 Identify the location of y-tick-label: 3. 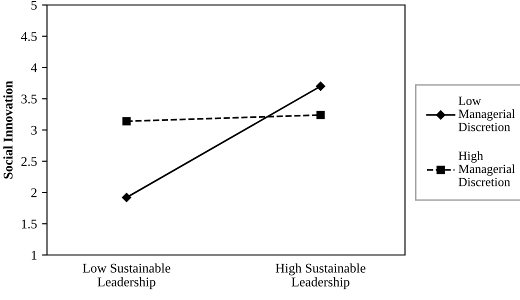
(34, 130).